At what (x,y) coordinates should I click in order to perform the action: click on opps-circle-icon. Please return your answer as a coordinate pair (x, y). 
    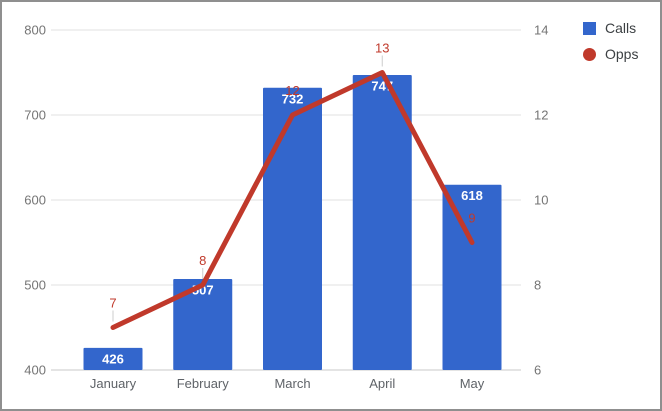
    Looking at the image, I should click on (589, 54).